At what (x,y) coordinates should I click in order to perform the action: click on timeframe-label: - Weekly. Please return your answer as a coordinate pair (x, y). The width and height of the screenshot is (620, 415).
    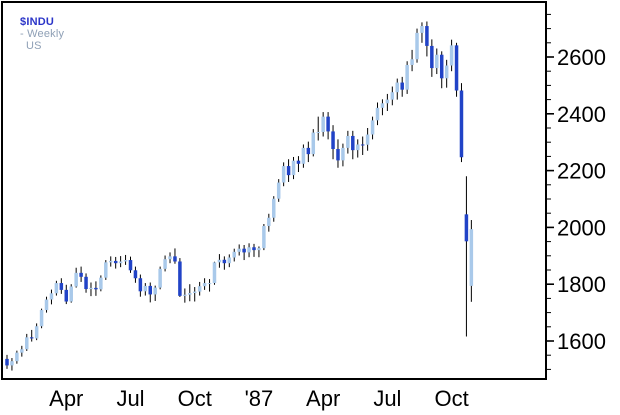
    Looking at the image, I should click on (42, 34).